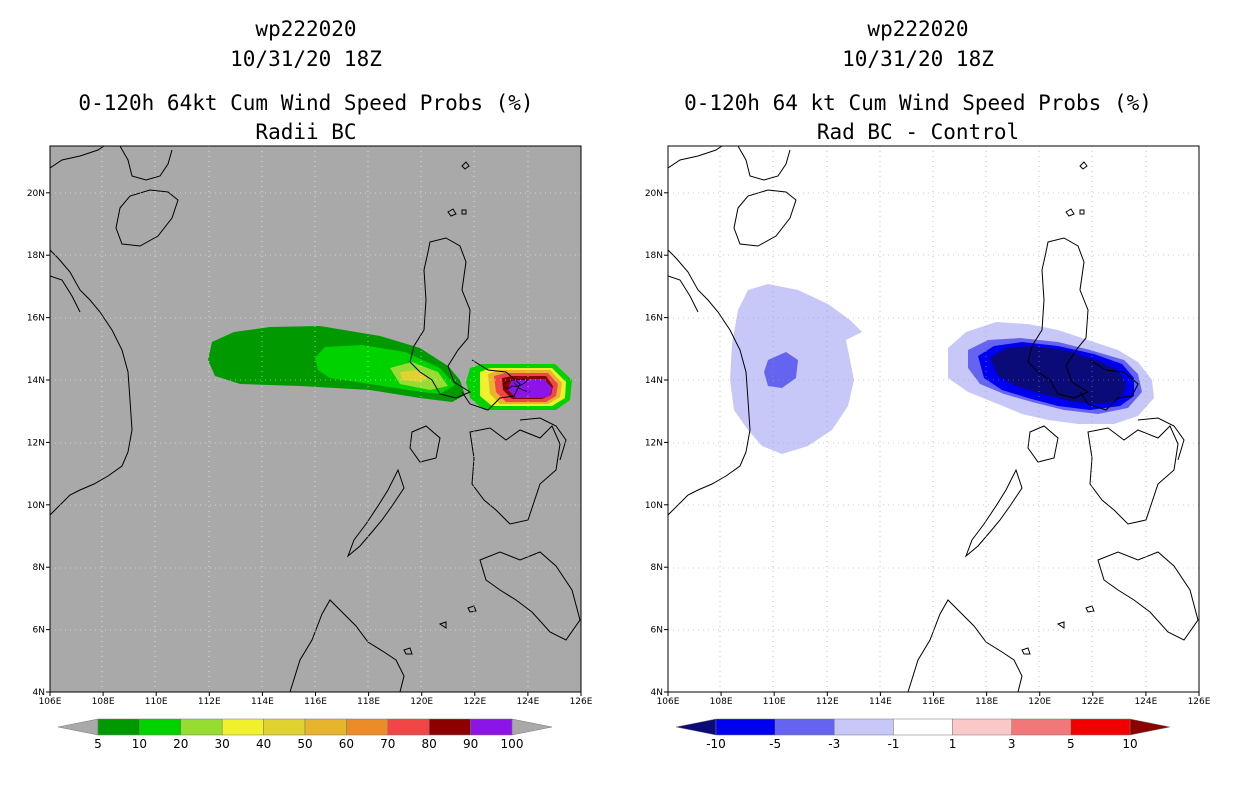  Describe the element at coordinates (421, 702) in the screenshot. I see `lon-tick-label: 120E` at that location.